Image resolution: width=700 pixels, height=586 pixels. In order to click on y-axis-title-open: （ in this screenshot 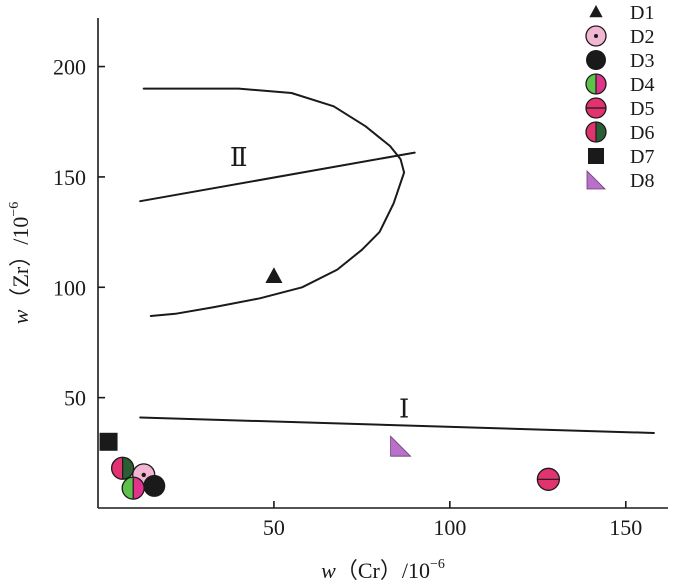, I will do `click(20, 299)`.